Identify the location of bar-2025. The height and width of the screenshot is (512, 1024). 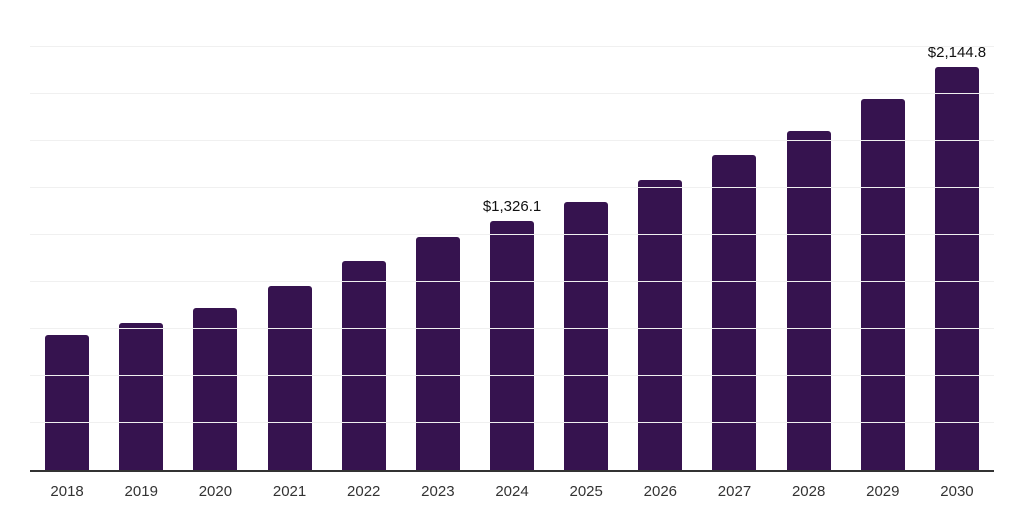
(586, 336).